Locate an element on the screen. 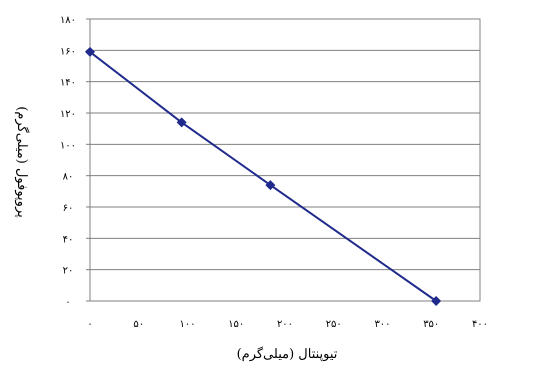 This screenshot has width=537, height=369. y-tick-label: ۲۰ is located at coordinates (68, 271).